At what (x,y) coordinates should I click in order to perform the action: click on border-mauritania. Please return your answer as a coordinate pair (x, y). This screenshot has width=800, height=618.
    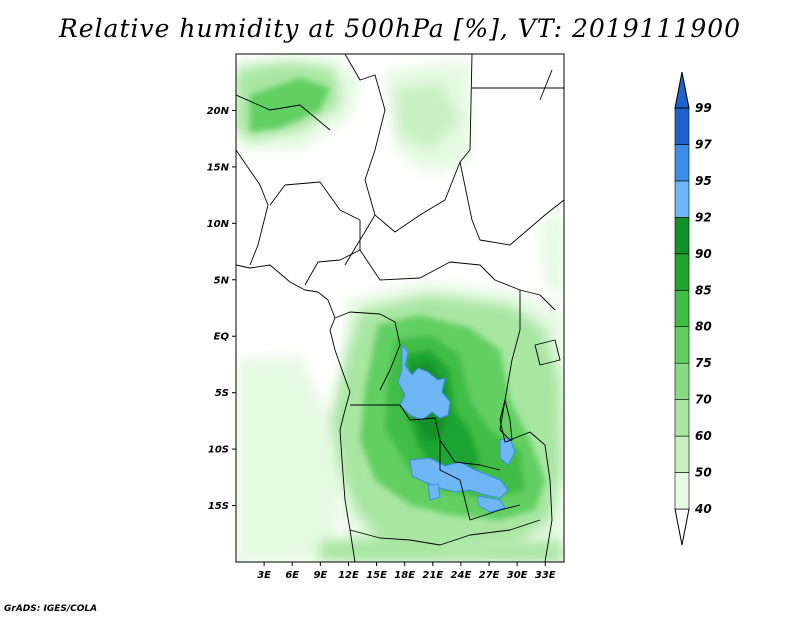
    Looking at the image, I should click on (283, 112).